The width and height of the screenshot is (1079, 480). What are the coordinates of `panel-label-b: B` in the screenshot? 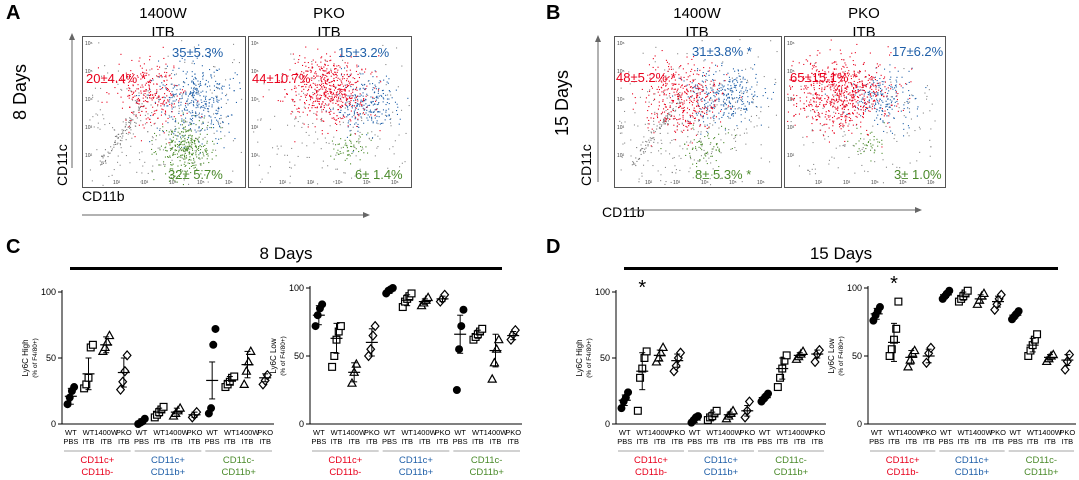 It's located at (553, 13).